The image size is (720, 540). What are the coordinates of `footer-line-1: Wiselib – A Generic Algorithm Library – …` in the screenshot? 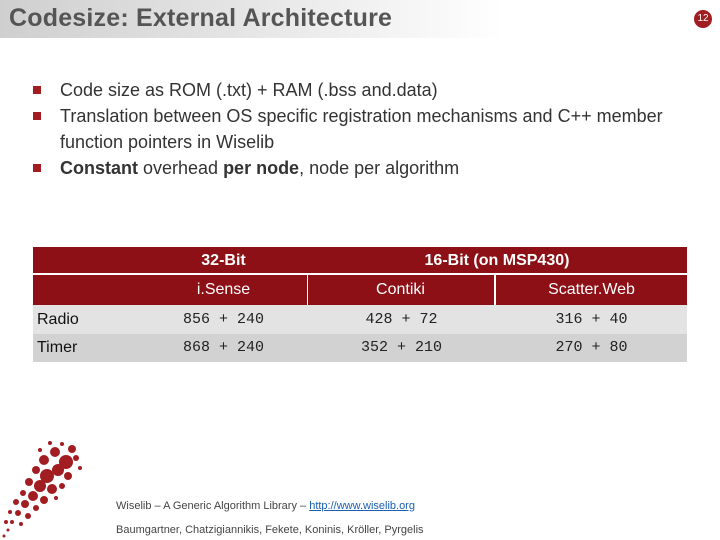 It's located at (265, 506).